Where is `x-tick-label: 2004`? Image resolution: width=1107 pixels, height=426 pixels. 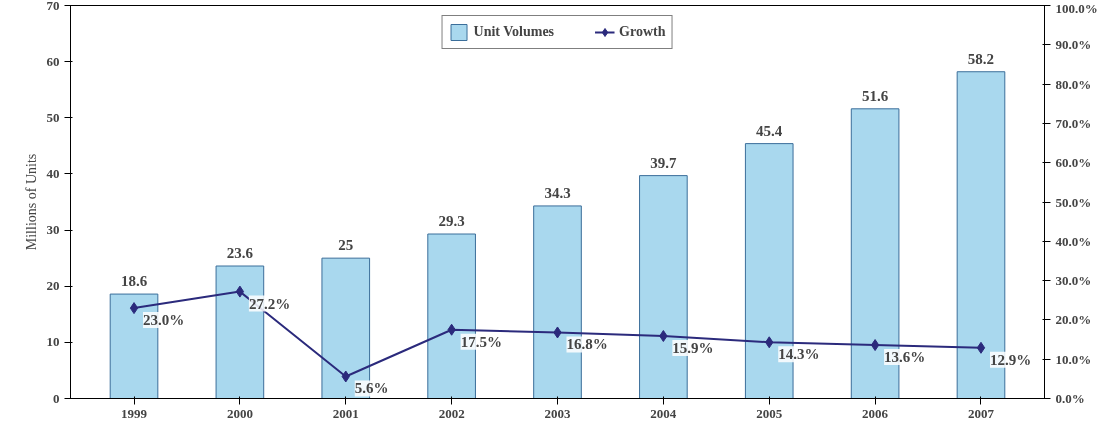
x-tick-label: 2004 is located at coordinates (663, 413).